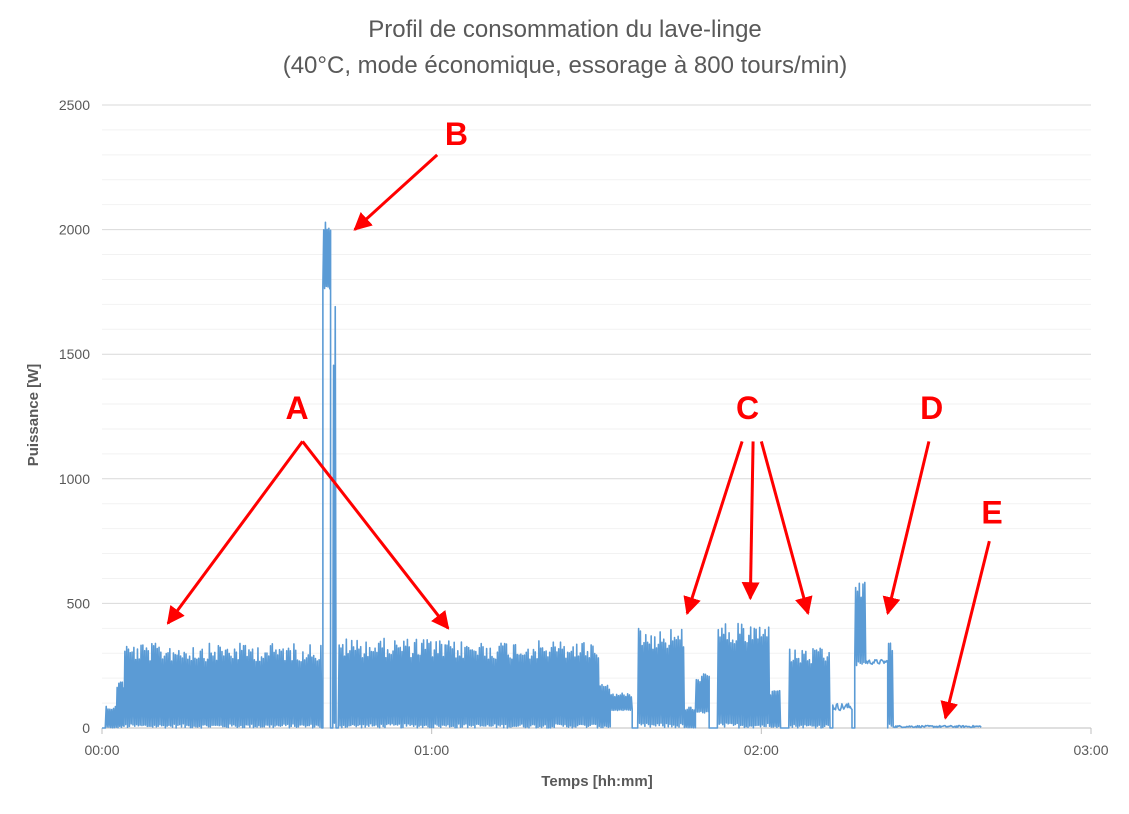 The height and width of the screenshot is (814, 1129). I want to click on x-tick-label: 01:00, so click(431, 750).